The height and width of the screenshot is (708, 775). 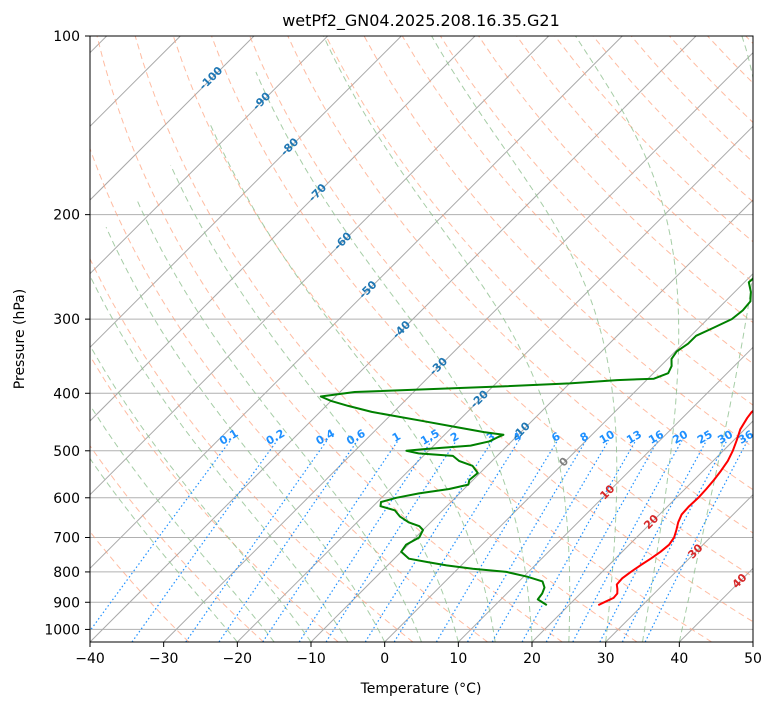 What do you see at coordinates (164, 659) in the screenshot?
I see `x-tick-label: −30` at bounding box center [164, 659].